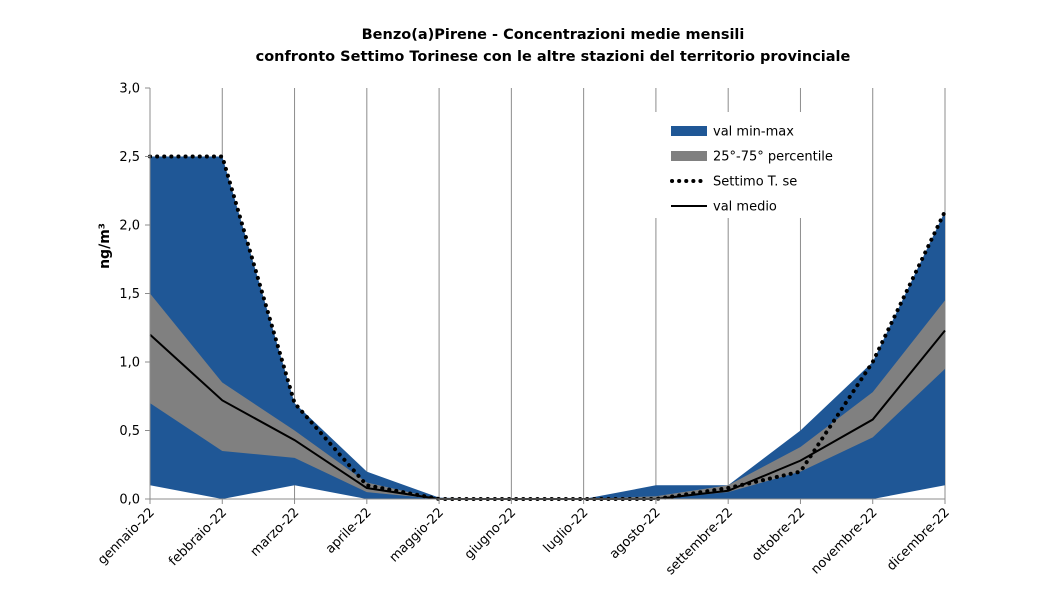 The image size is (1056, 604). Describe the element at coordinates (745, 207) in the screenshot. I see `legend-label: val medio` at that location.